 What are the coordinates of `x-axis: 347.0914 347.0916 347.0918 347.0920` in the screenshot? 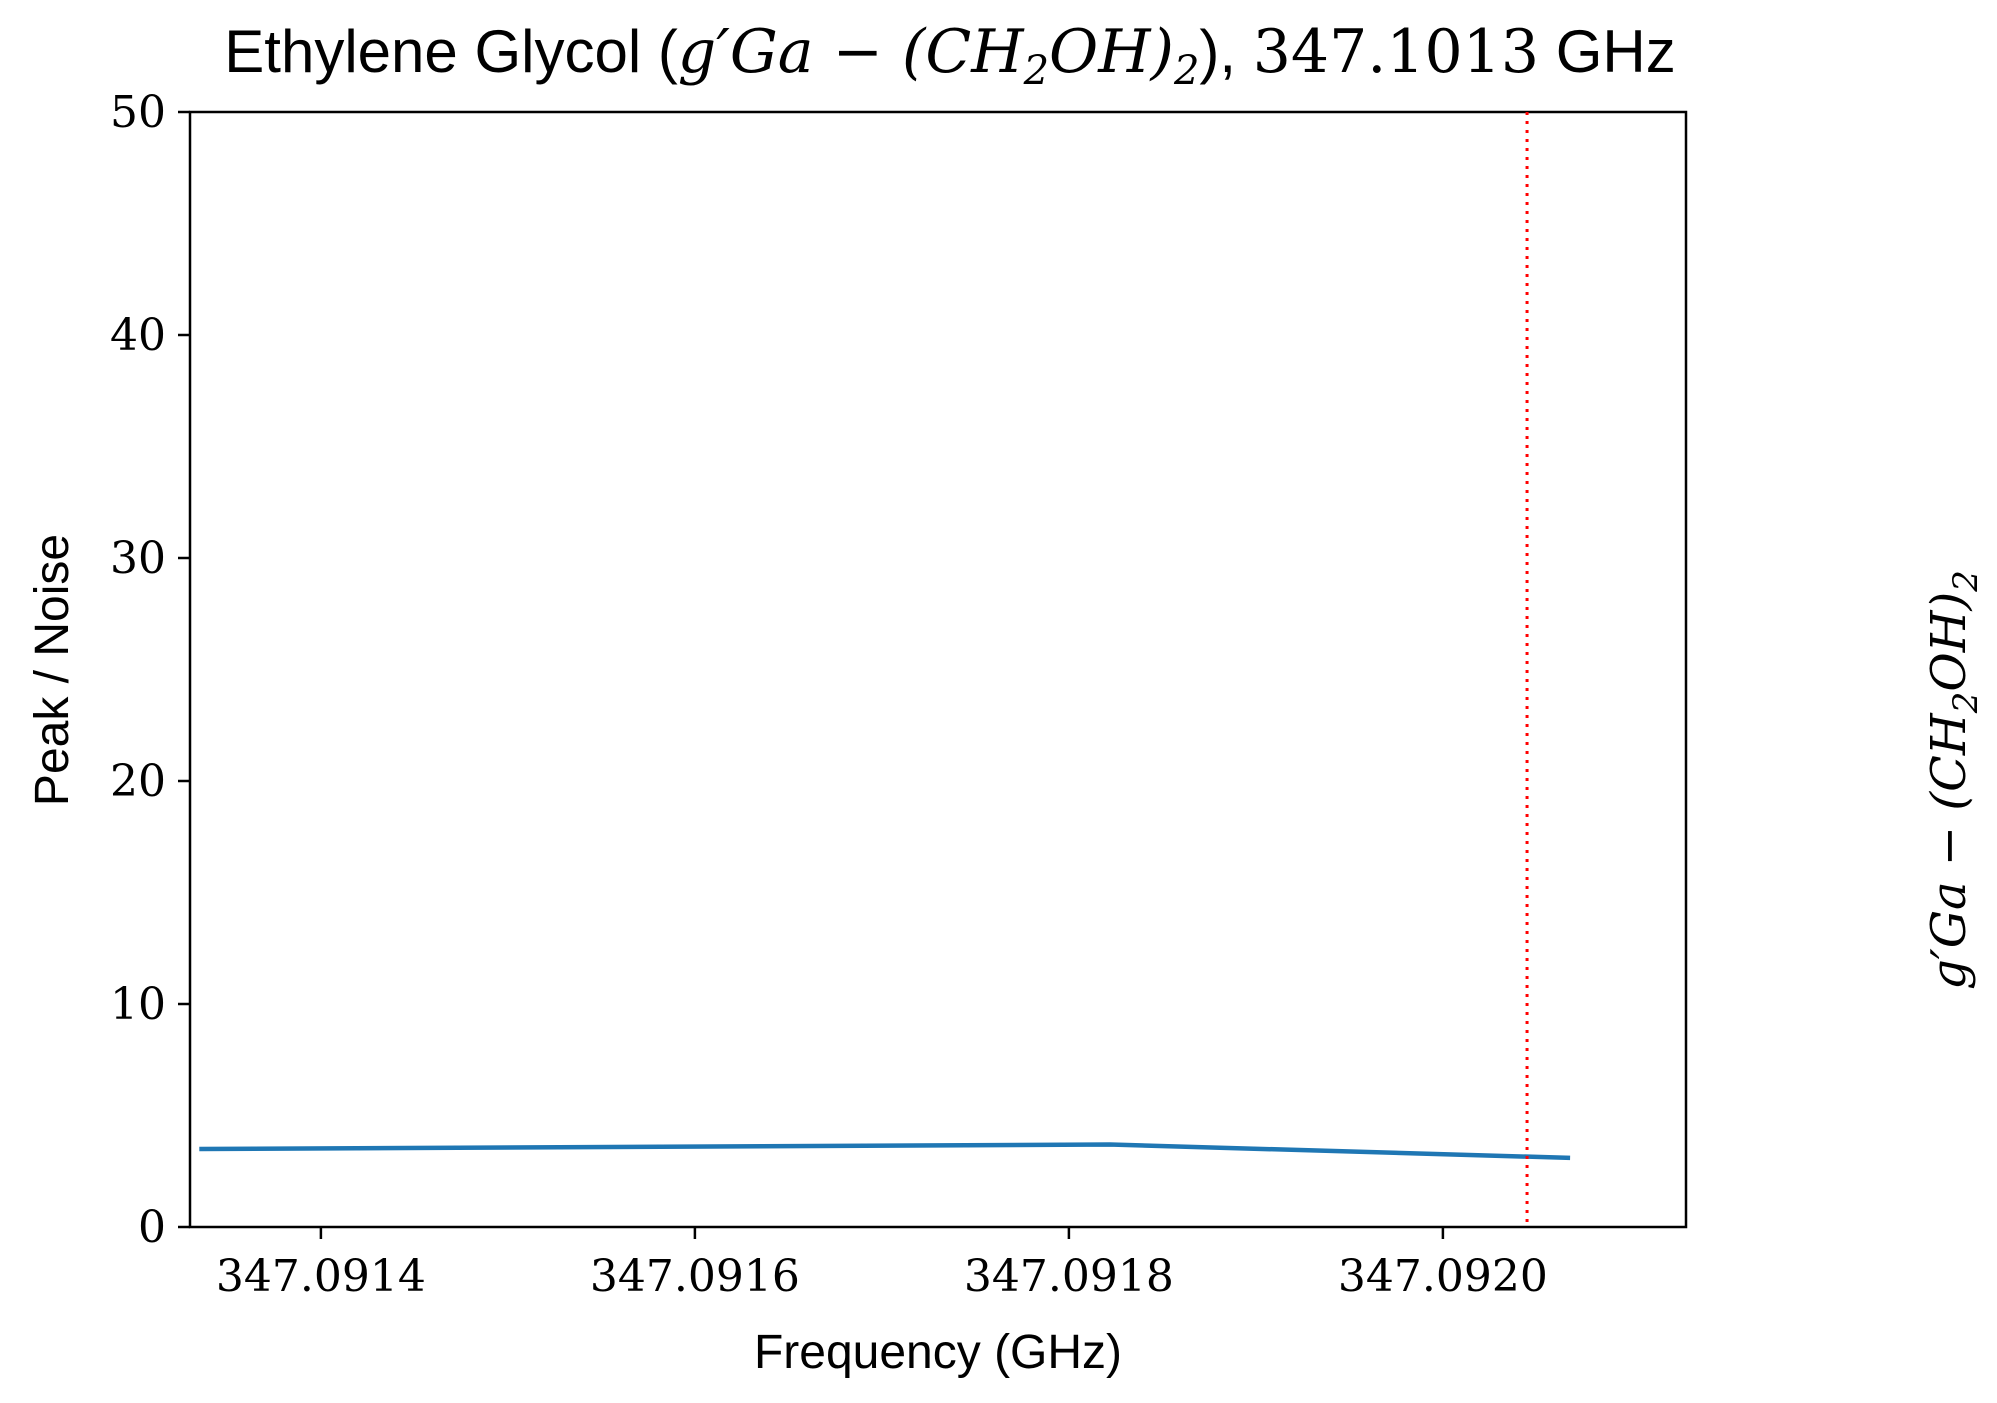 It's located at (882, 1264).